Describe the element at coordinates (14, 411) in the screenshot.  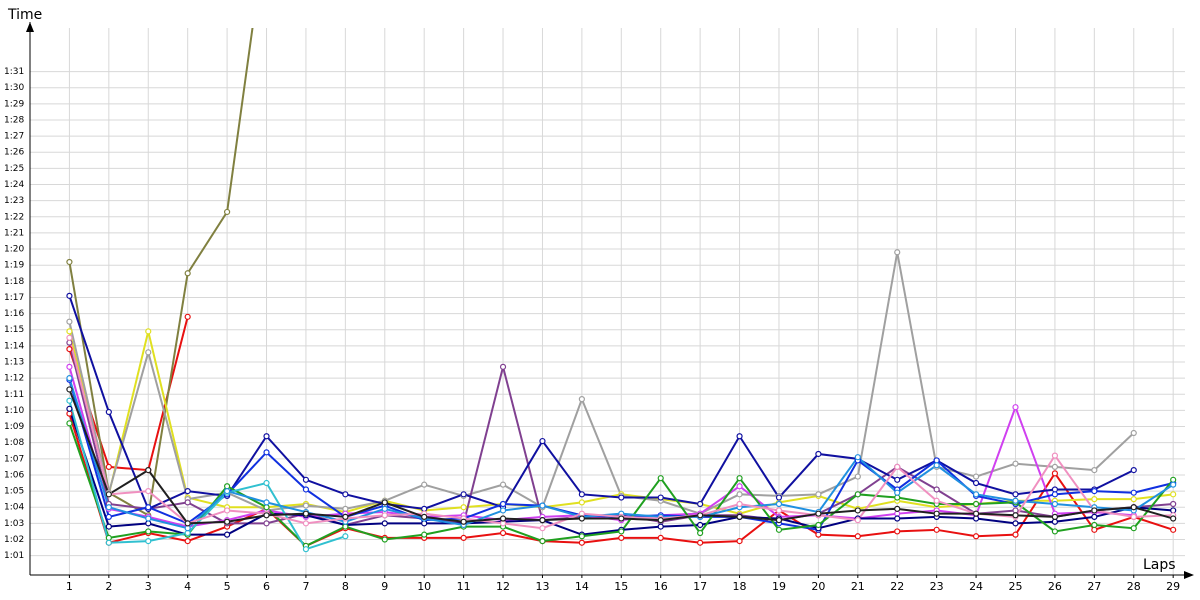
I see `y-tick-label: 1:10` at that location.